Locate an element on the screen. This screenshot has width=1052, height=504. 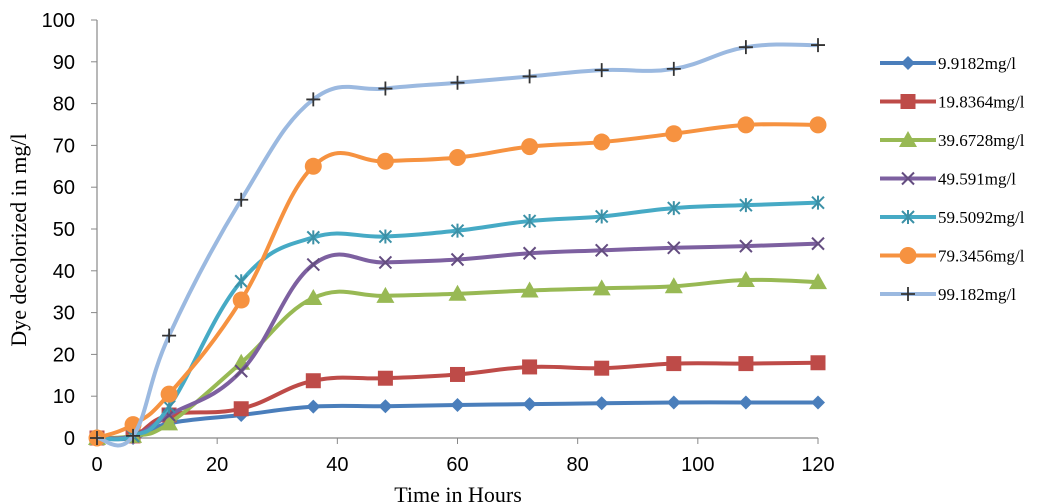
legend-item: 39.6728mg/l is located at coordinates (952, 140).